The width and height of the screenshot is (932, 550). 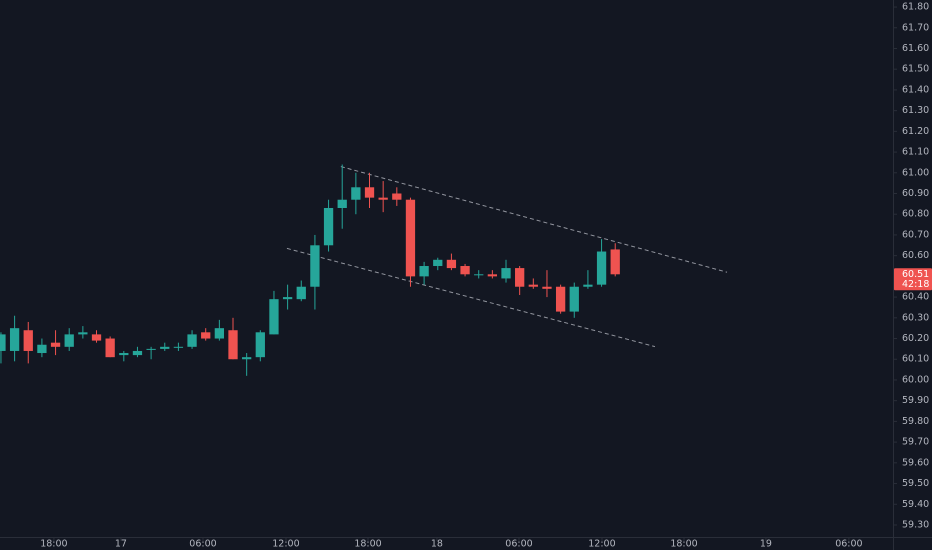 What do you see at coordinates (915, 504) in the screenshot?
I see `y-tick-label: 59.40` at bounding box center [915, 504].